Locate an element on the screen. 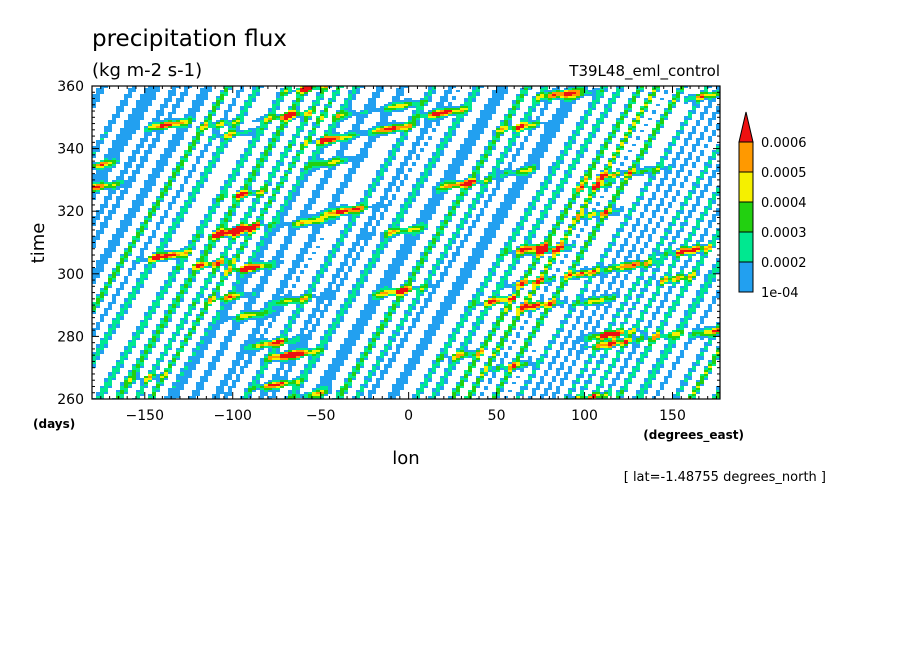 Image resolution: width=904 pixels, height=654 pixels. x-tick-label: −150 is located at coordinates (145, 416).